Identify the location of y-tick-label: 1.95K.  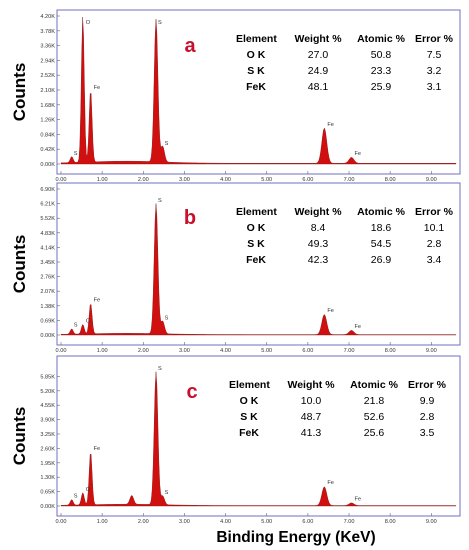
(47, 464).